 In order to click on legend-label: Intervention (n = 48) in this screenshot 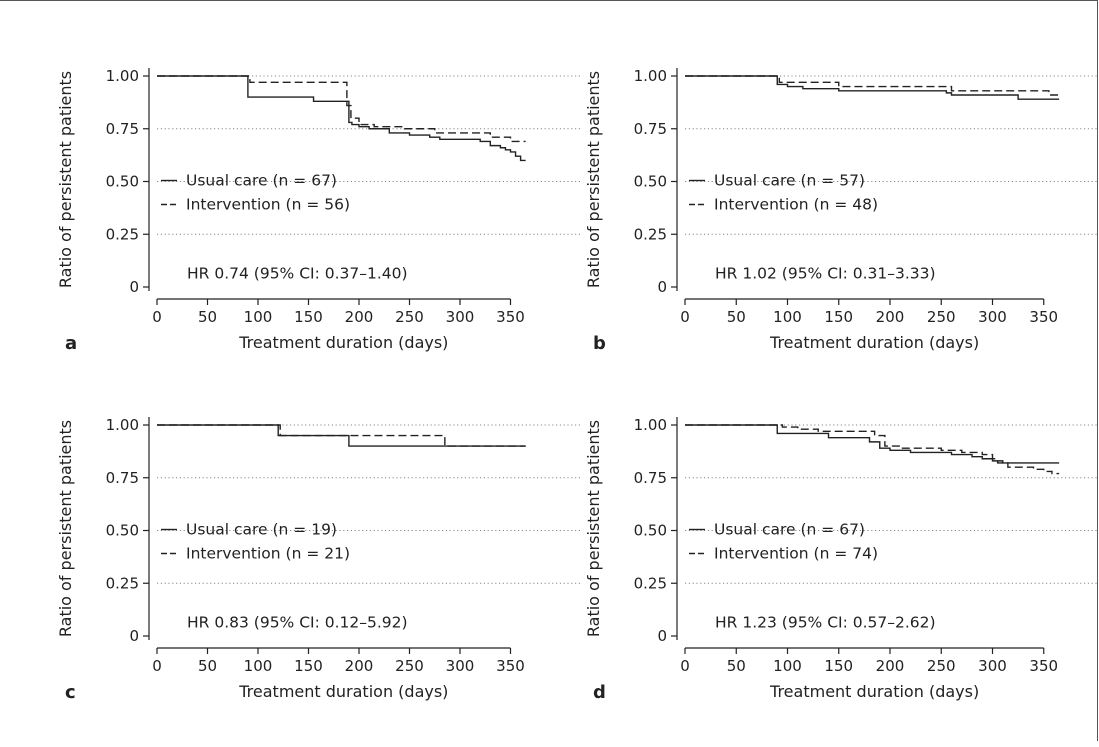, I will do `click(796, 205)`.